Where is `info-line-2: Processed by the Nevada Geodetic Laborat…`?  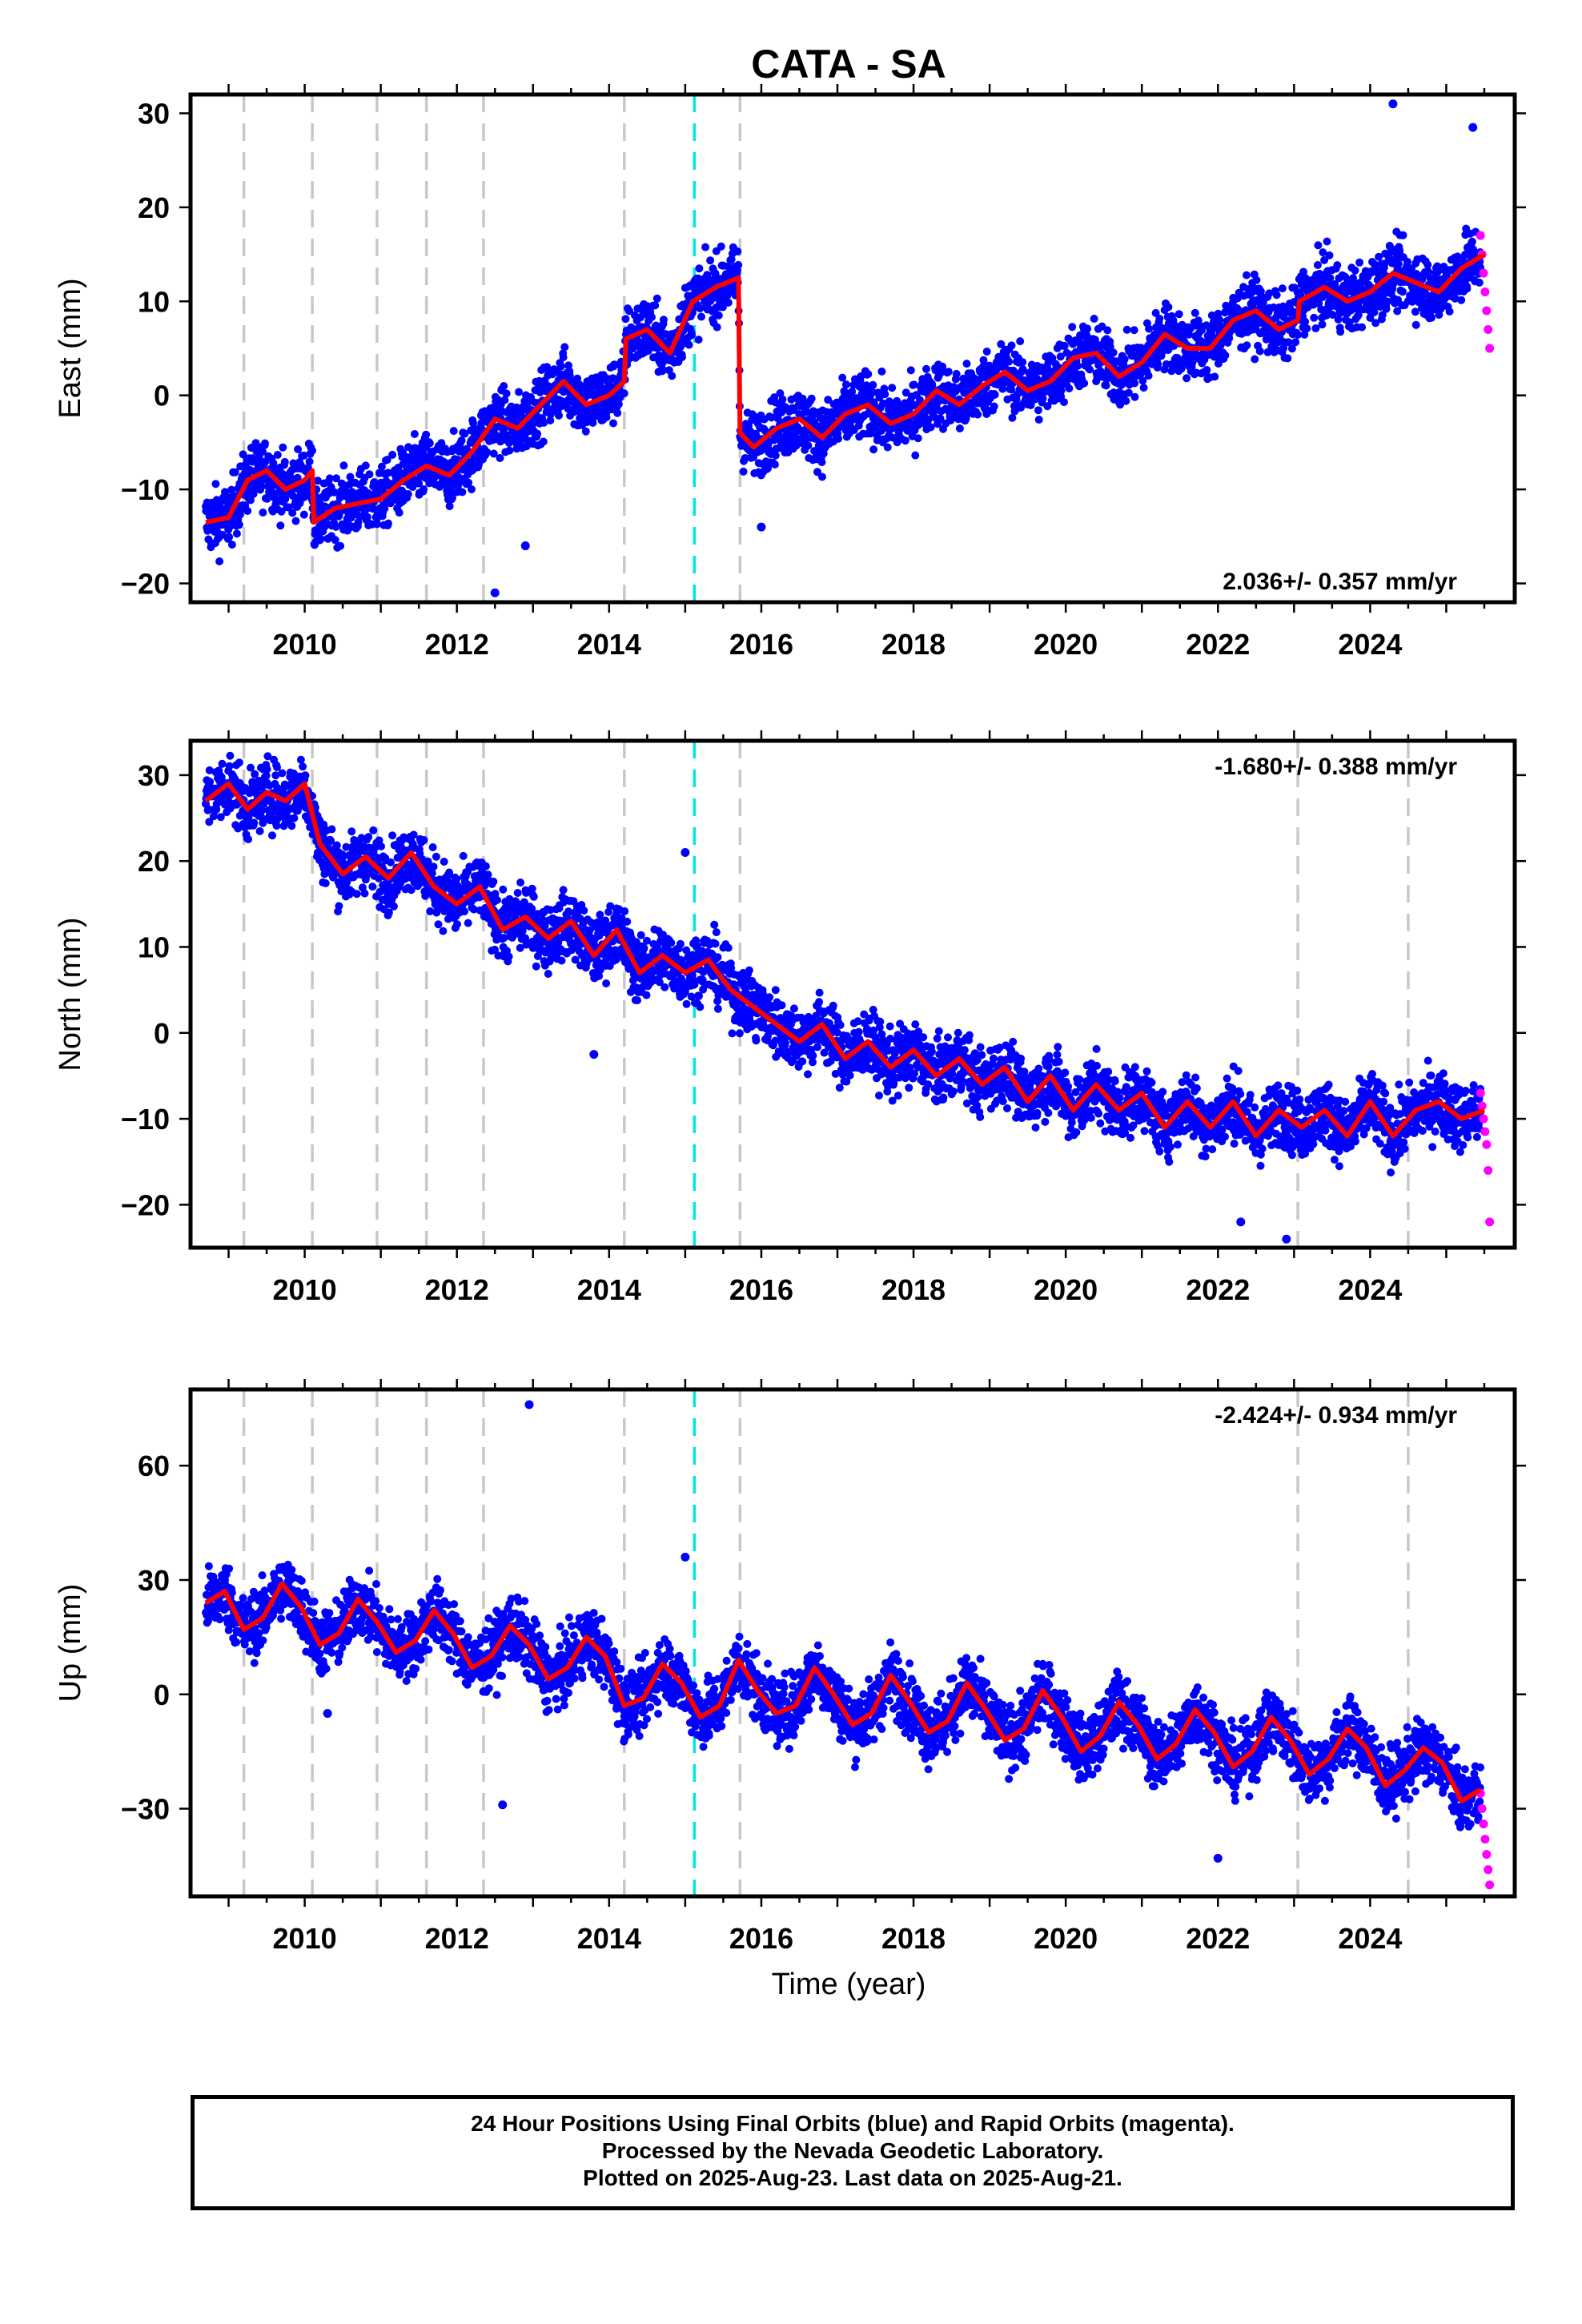
info-line-2: Processed by the Nevada Geodetic Laborat… is located at coordinates (852, 2150).